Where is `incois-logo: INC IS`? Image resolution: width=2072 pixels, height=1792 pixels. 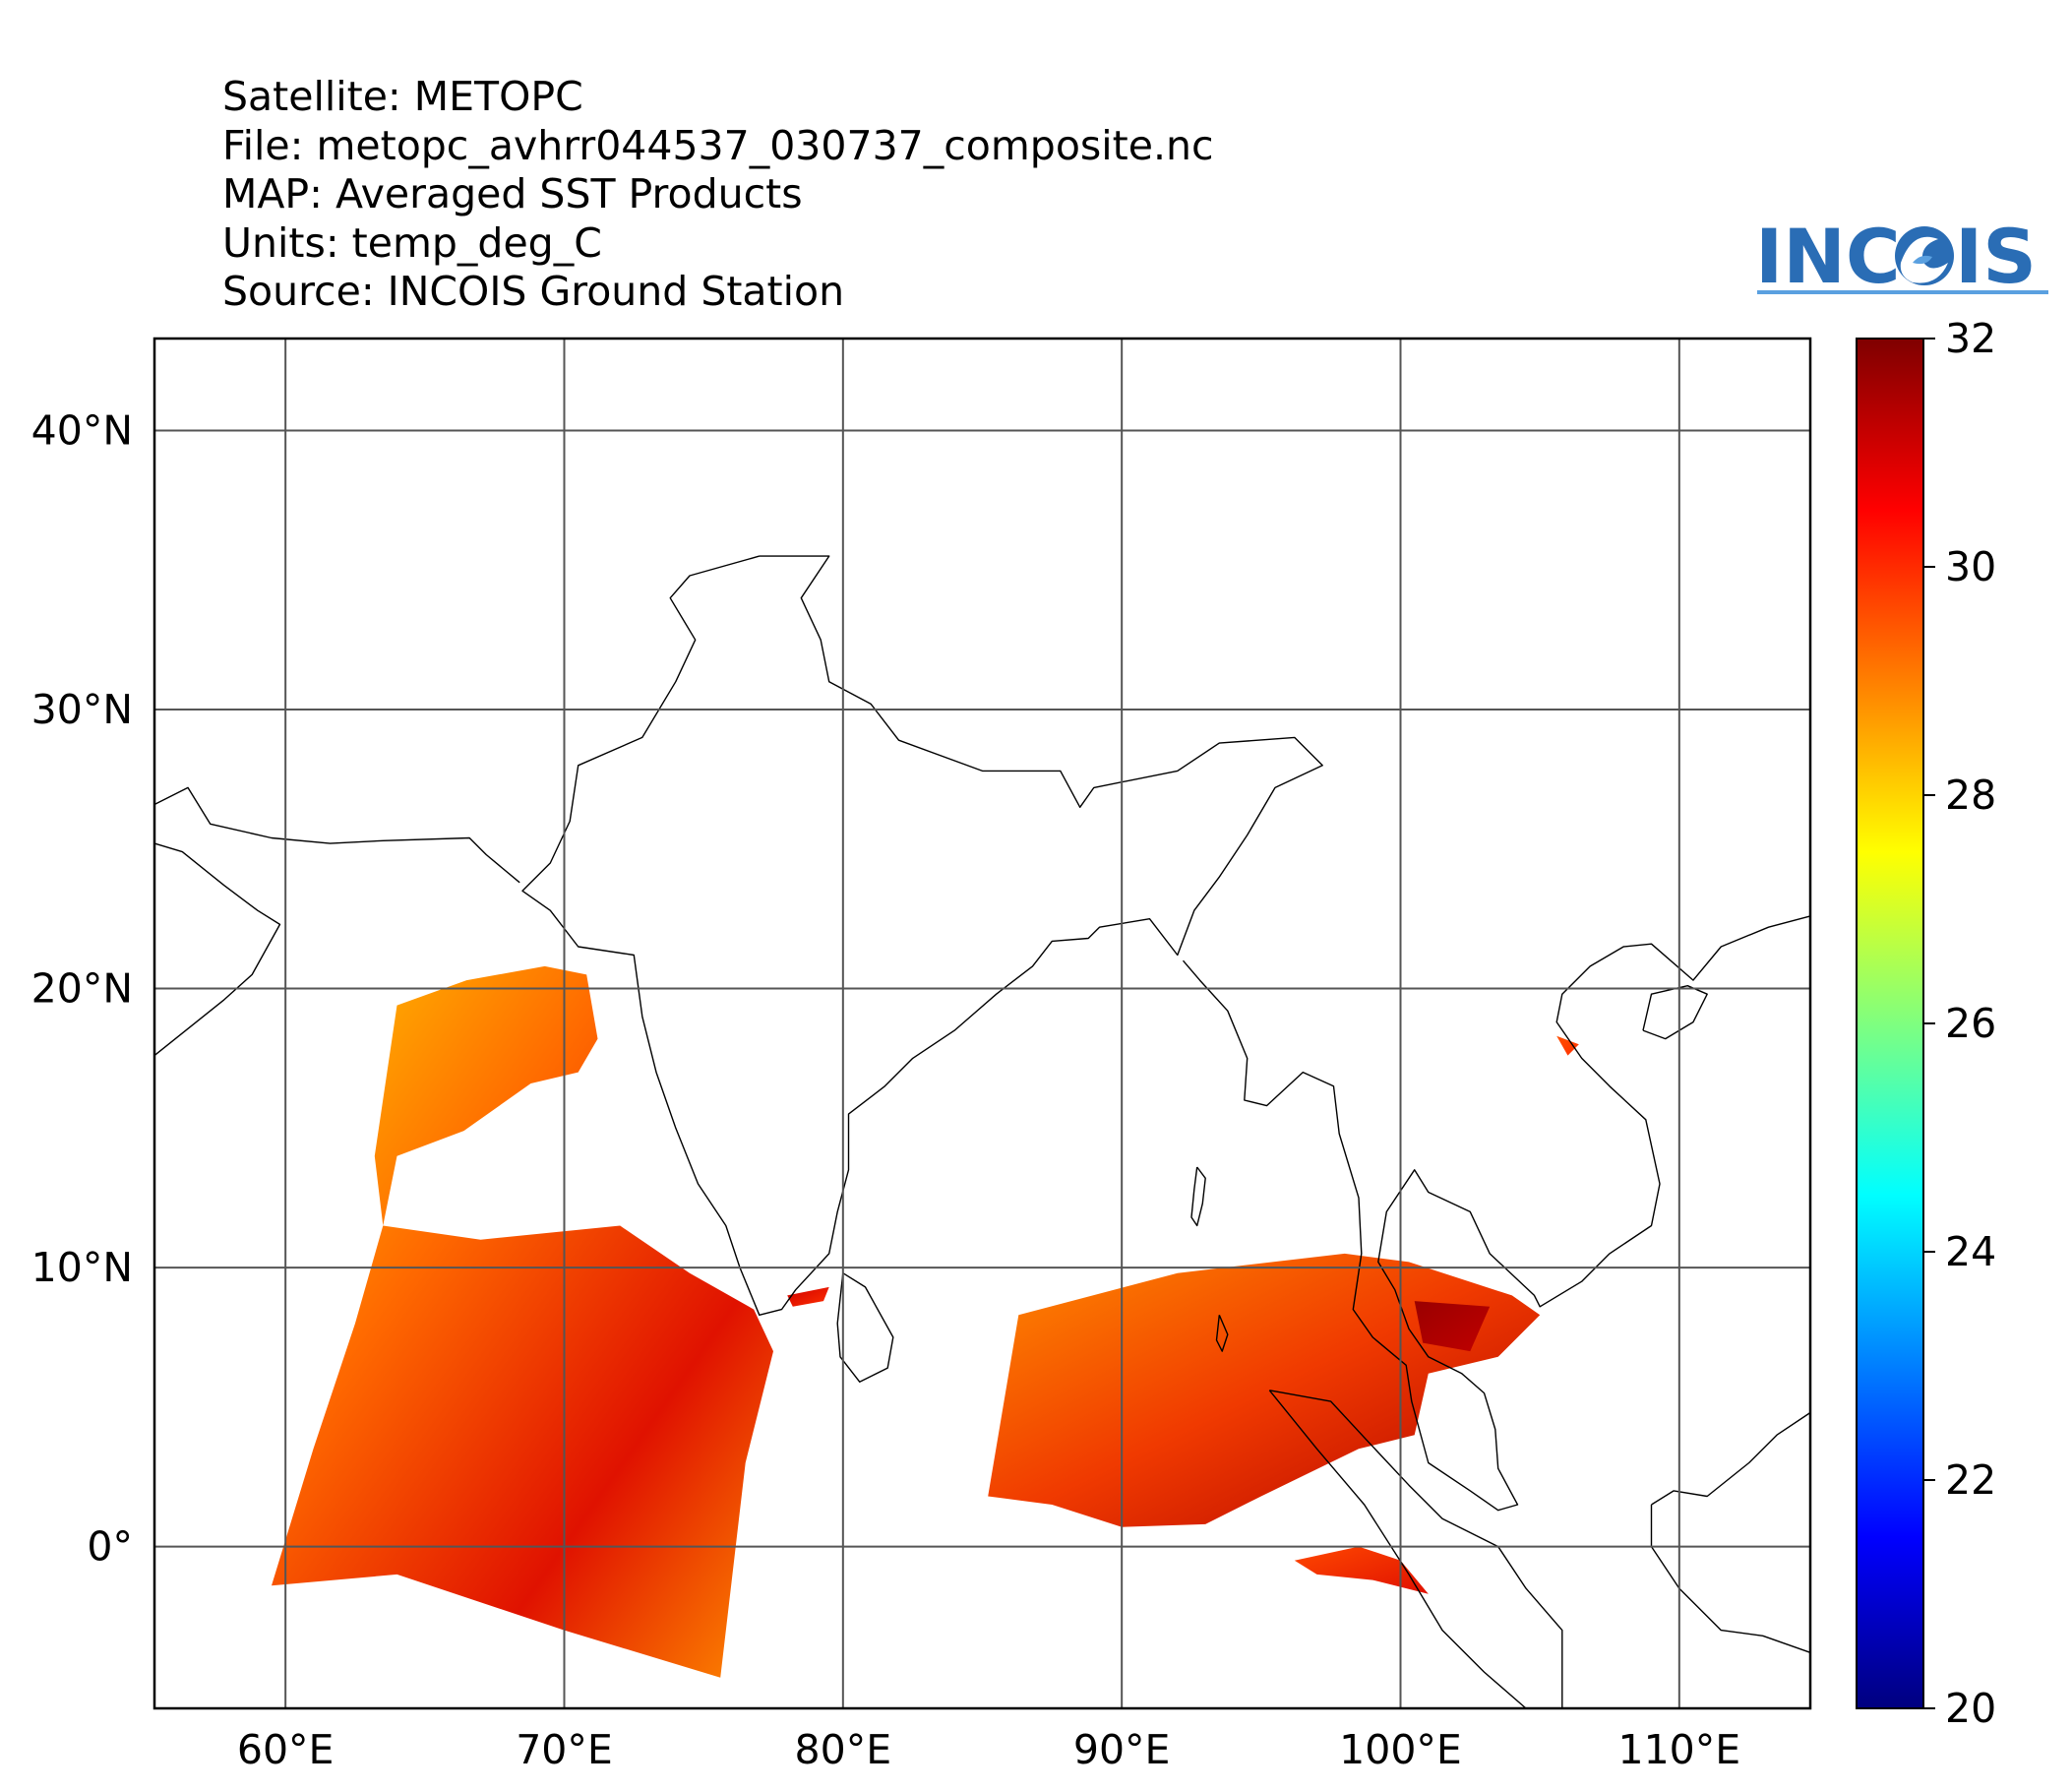
incois-logo: INC IS is located at coordinates (1901, 257).